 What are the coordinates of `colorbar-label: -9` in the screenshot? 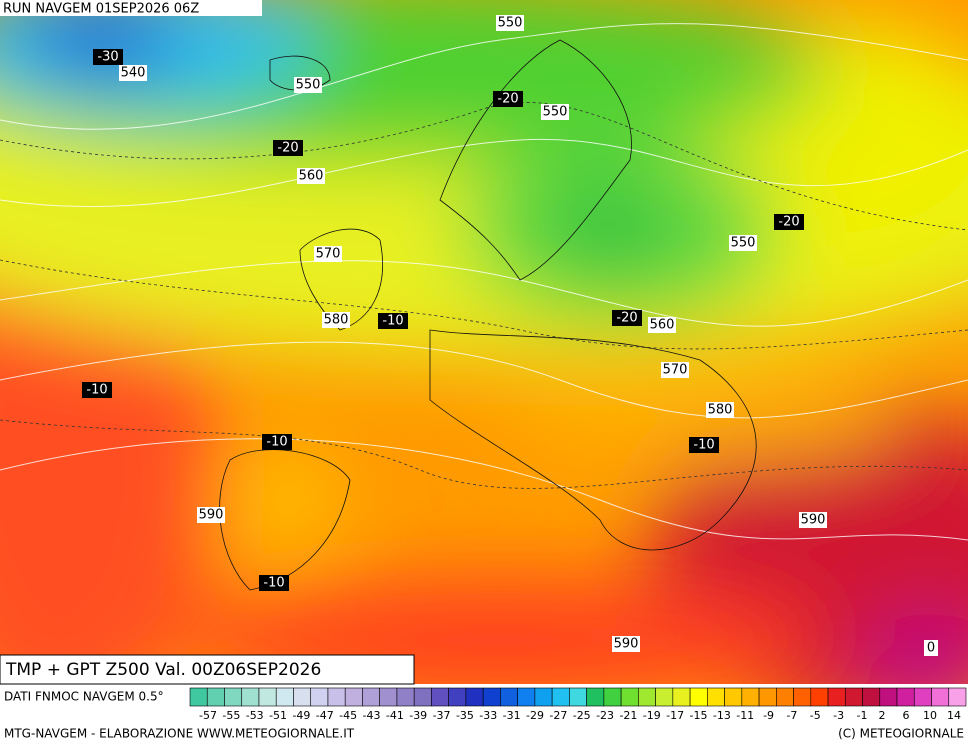 It's located at (768, 715).